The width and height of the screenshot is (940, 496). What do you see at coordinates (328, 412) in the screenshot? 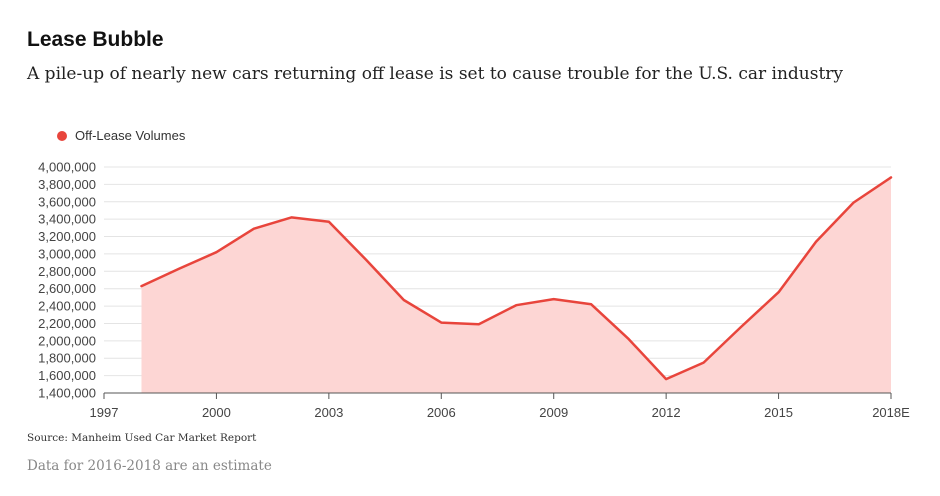
I see `x-tick-label: 2003` at bounding box center [328, 412].